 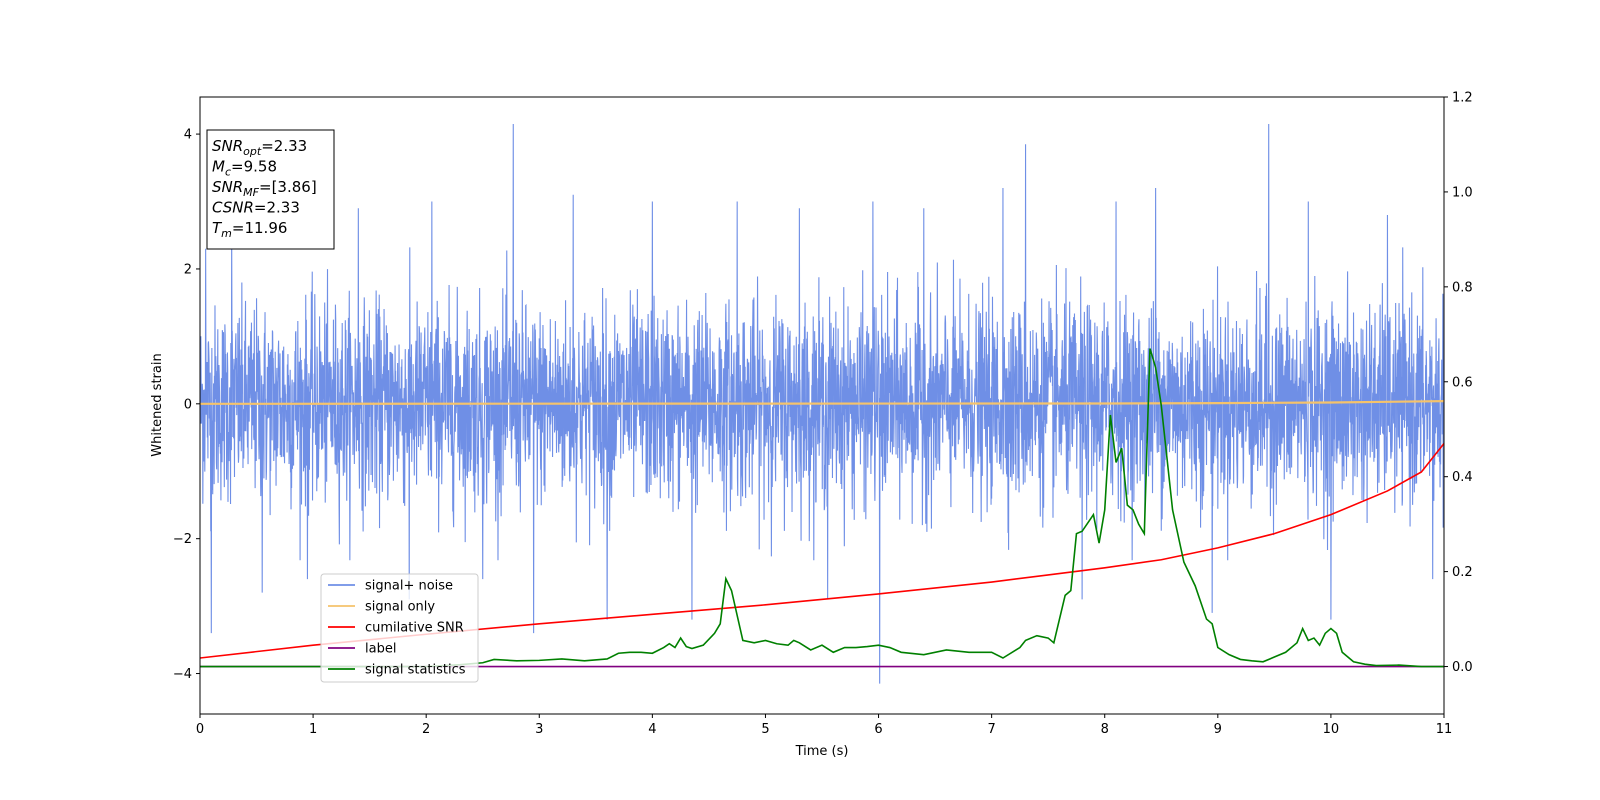 I want to click on annotation-subscript: c, so click(x=228, y=172).